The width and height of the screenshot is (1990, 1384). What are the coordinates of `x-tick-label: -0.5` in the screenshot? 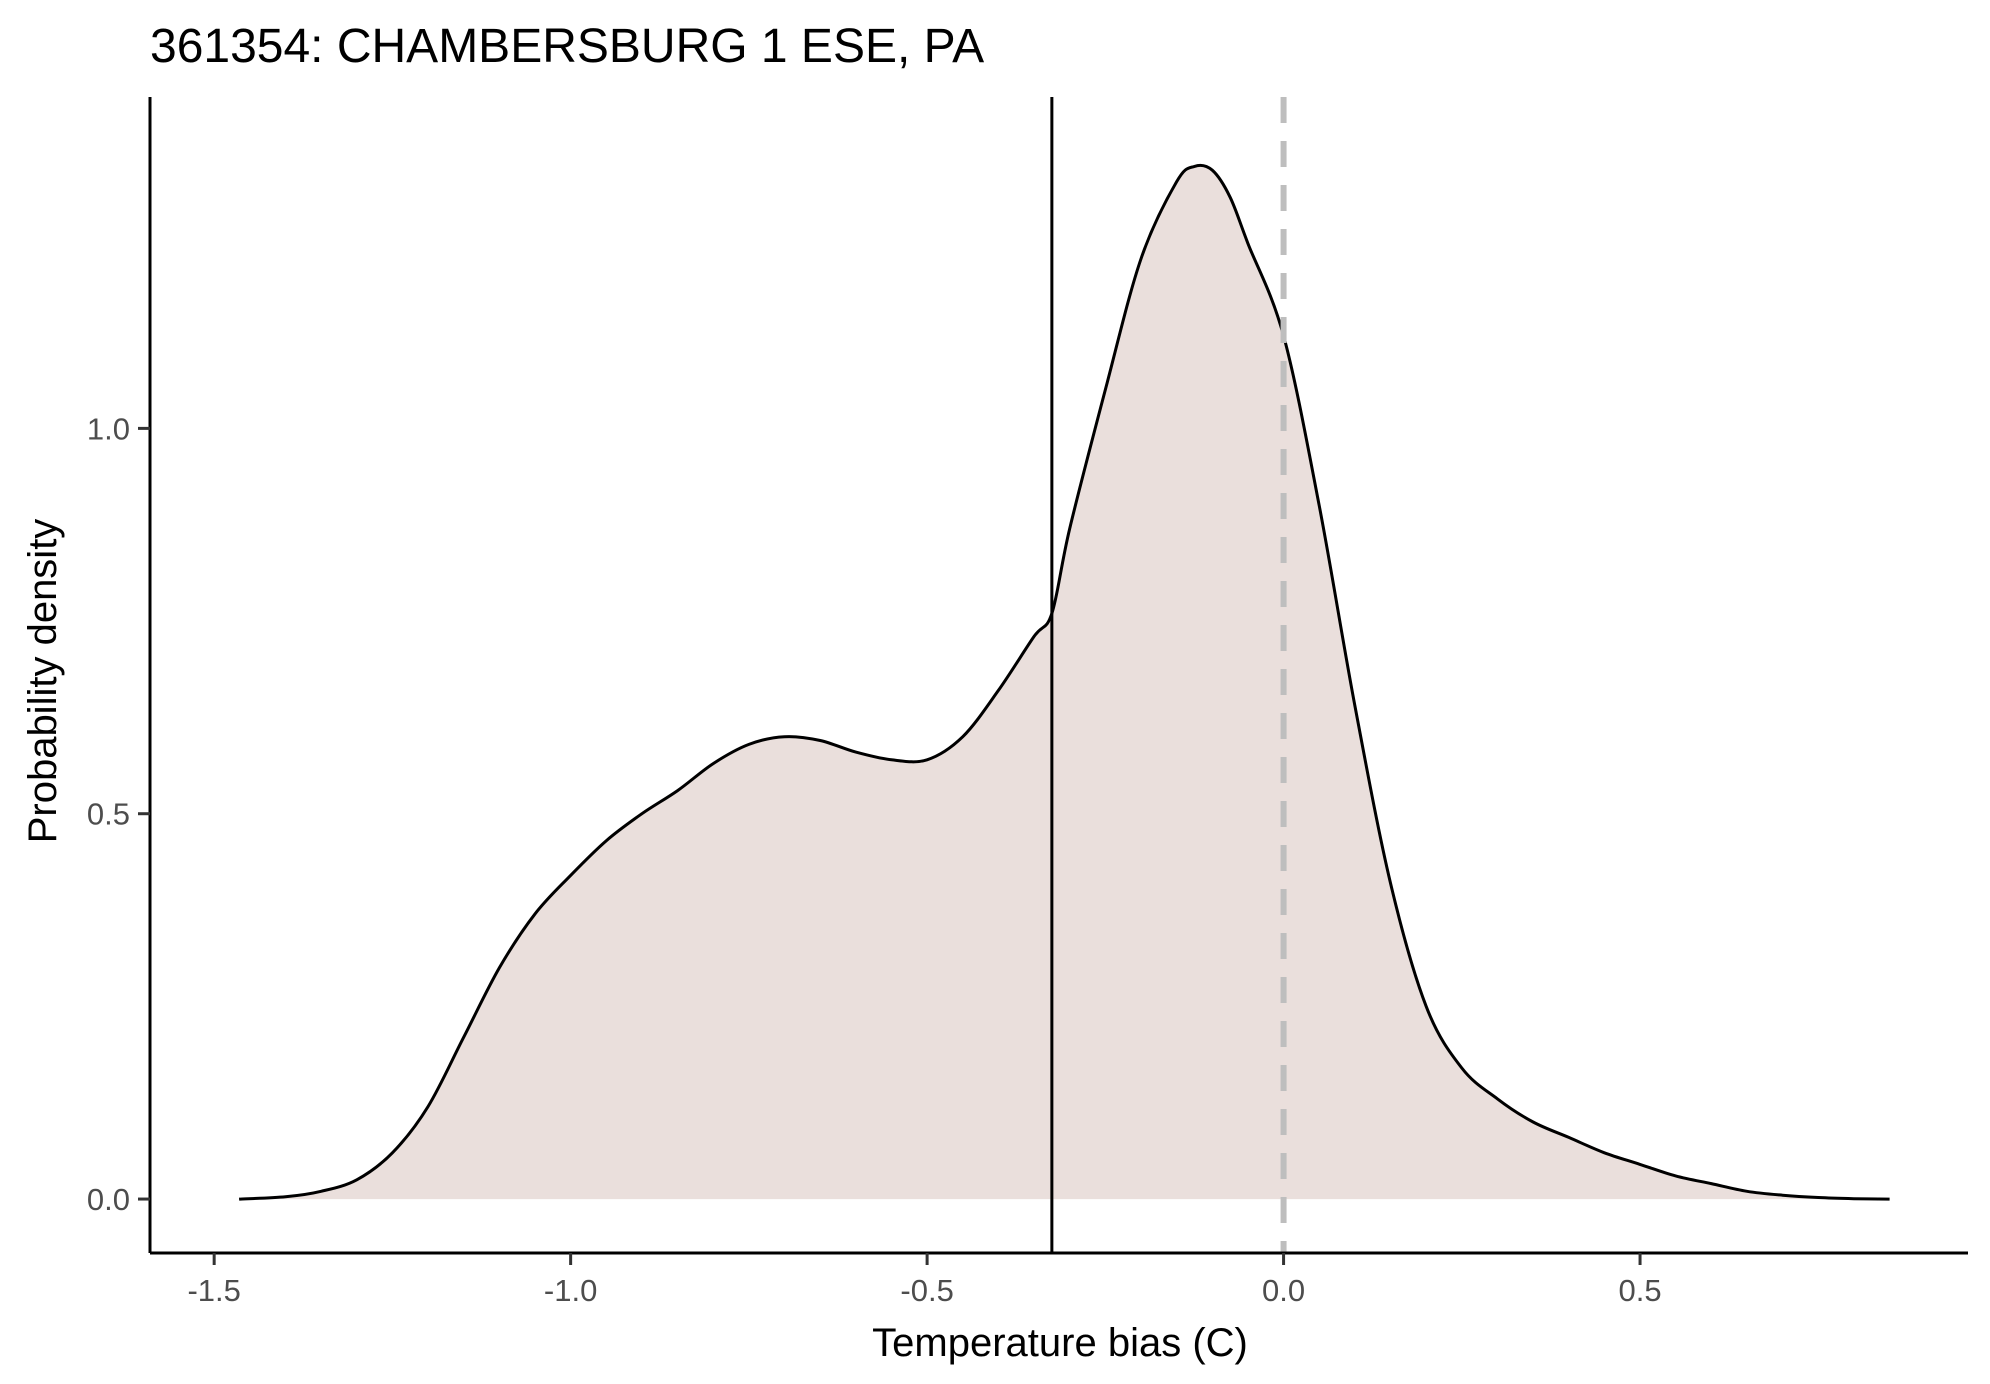 It's located at (926, 1290).